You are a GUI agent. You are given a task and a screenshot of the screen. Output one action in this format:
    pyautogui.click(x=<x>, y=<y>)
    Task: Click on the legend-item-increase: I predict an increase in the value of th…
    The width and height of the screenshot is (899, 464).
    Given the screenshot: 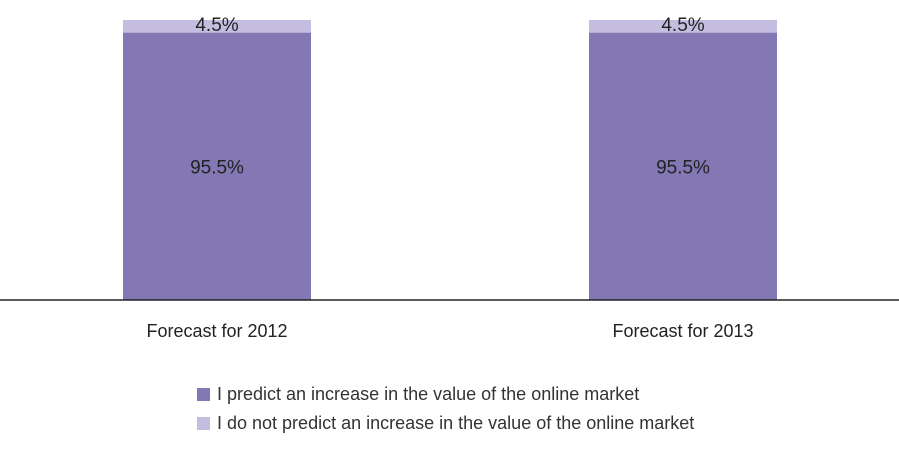 What is the action you would take?
    pyautogui.click(x=445, y=394)
    